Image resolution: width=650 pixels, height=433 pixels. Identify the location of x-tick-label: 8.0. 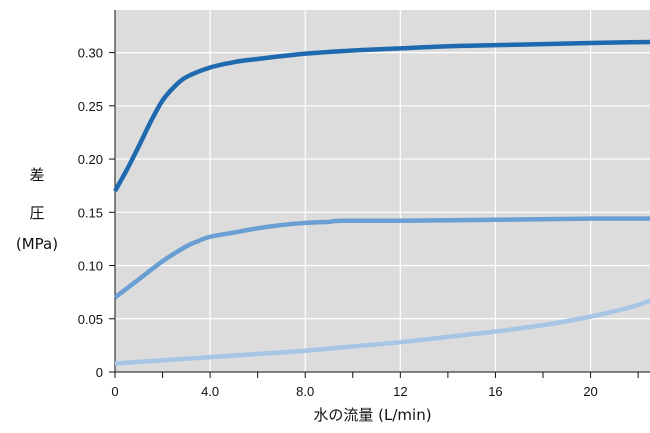
(305, 391).